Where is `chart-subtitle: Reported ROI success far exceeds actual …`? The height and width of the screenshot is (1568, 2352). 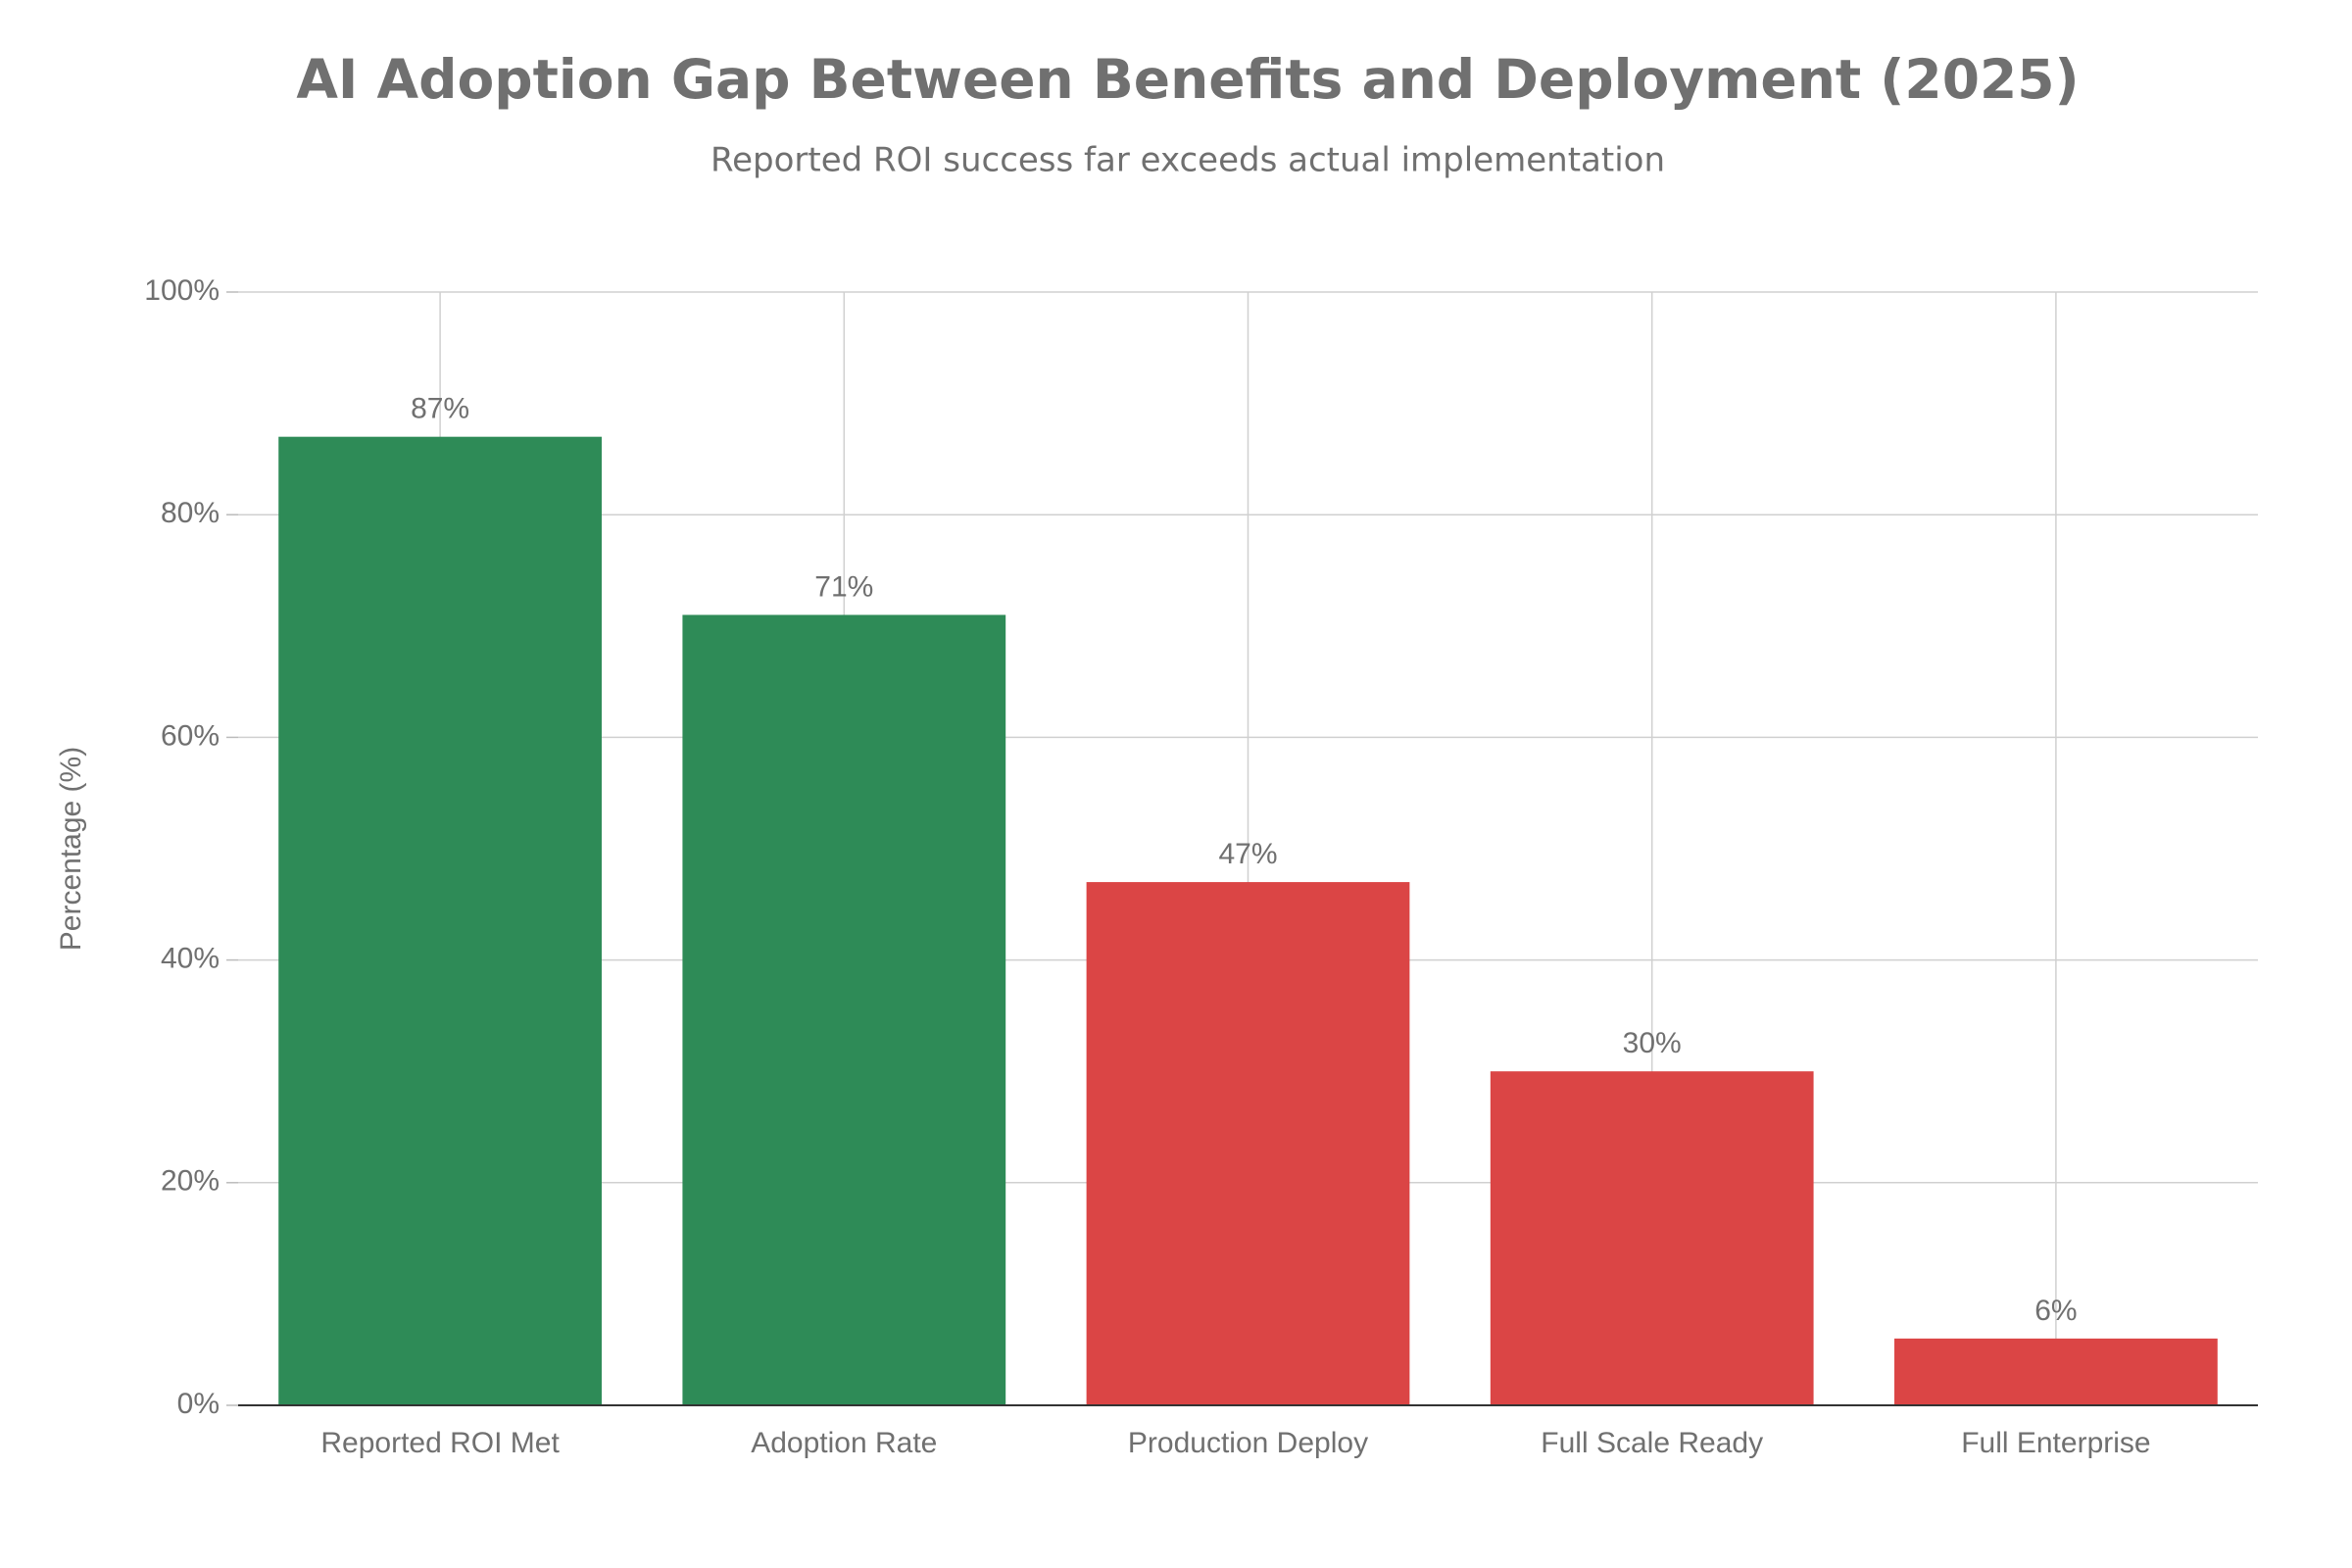
chart-subtitle: Reported ROI success far exceeds actual … is located at coordinates (1187, 160).